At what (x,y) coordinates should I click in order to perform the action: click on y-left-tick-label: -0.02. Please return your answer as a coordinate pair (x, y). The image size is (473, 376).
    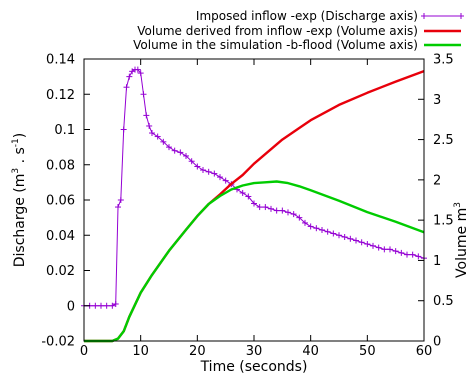
    Looking at the image, I should click on (58, 342).